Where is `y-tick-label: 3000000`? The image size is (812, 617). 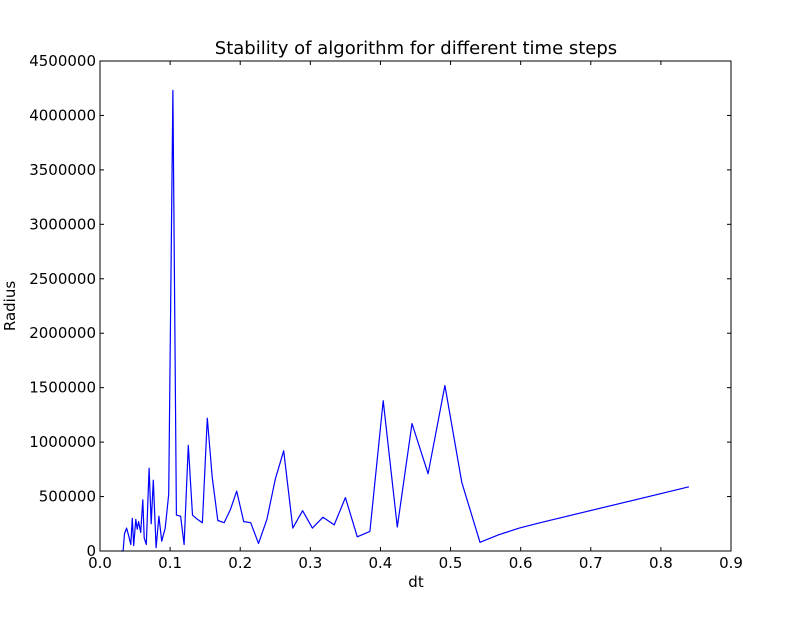 y-tick-label: 3000000 is located at coordinates (62, 224).